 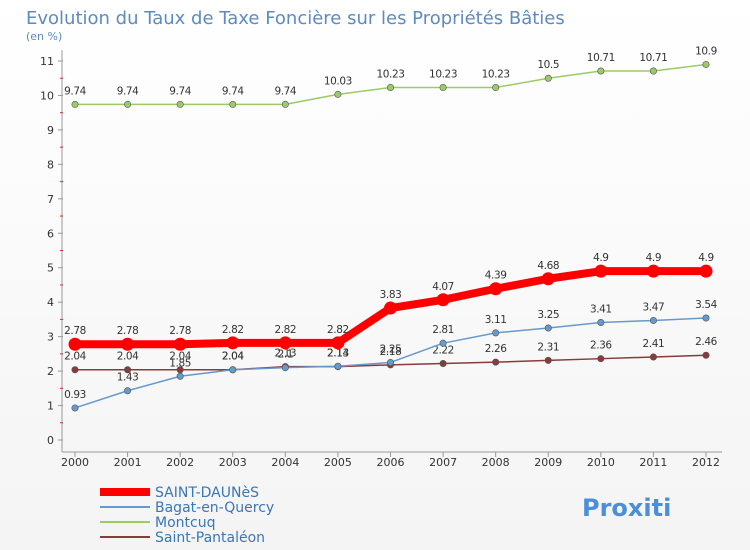 I want to click on data-label: 2.18, so click(x=391, y=352).